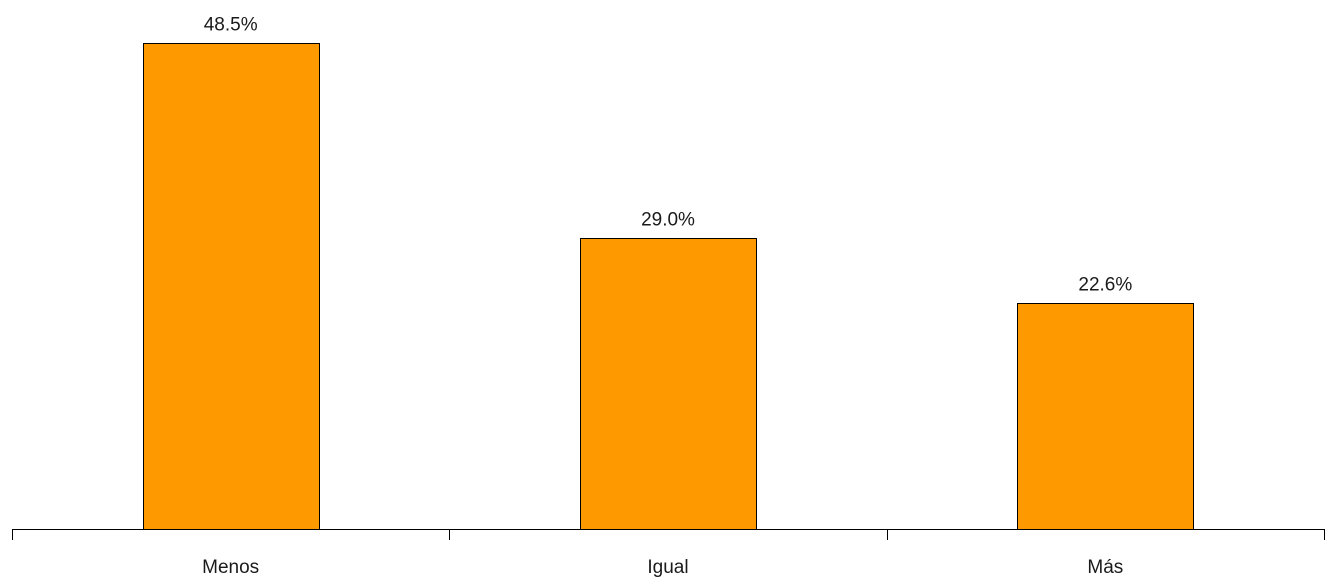 The image size is (1338, 580). Describe the element at coordinates (668, 384) in the screenshot. I see `bar-igual` at that location.